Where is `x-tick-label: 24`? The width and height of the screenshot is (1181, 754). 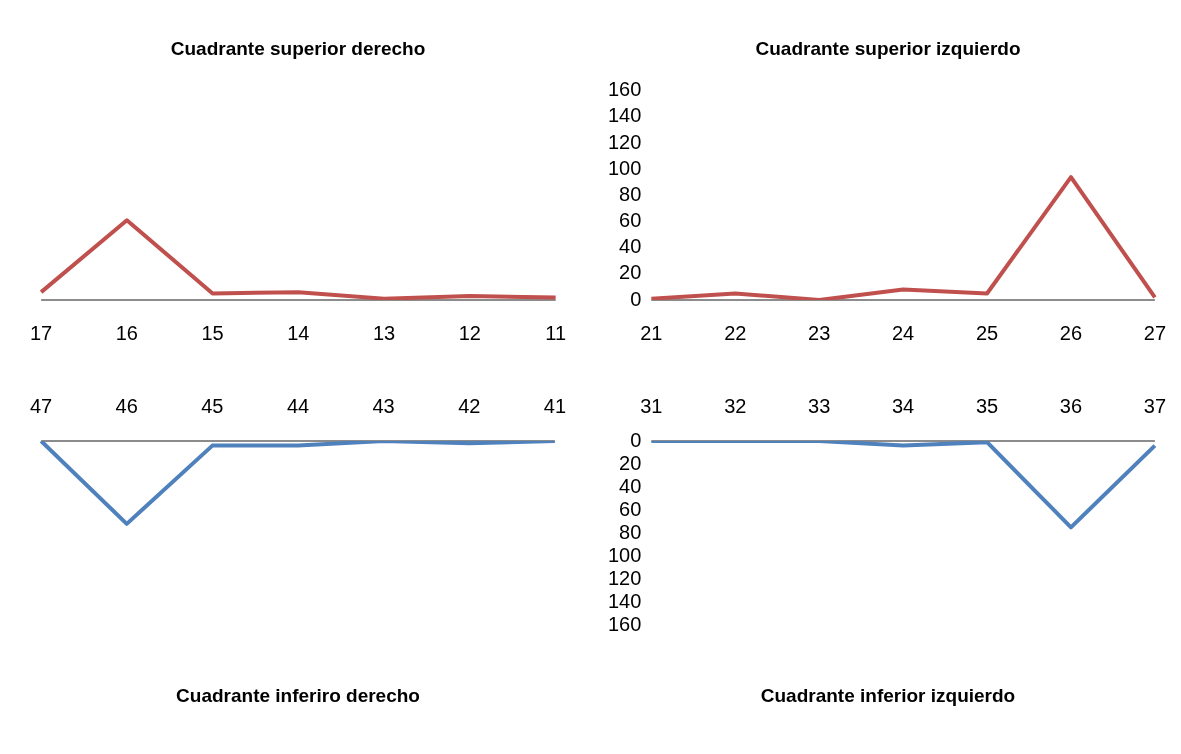
x-tick-label: 24 is located at coordinates (903, 332).